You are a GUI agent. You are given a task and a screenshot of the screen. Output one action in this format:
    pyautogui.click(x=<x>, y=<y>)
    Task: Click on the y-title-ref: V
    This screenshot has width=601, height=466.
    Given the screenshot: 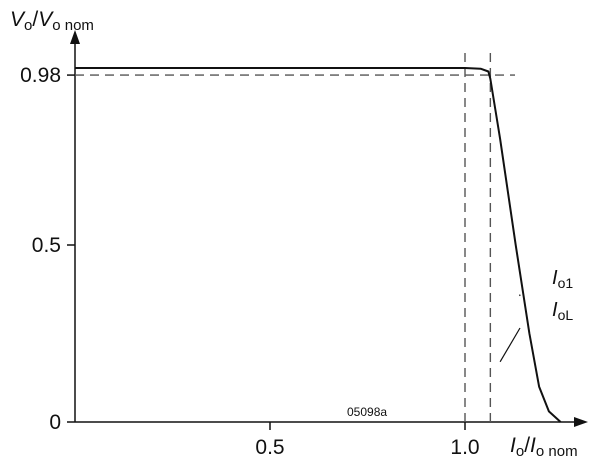 What is the action you would take?
    pyautogui.click(x=46, y=19)
    